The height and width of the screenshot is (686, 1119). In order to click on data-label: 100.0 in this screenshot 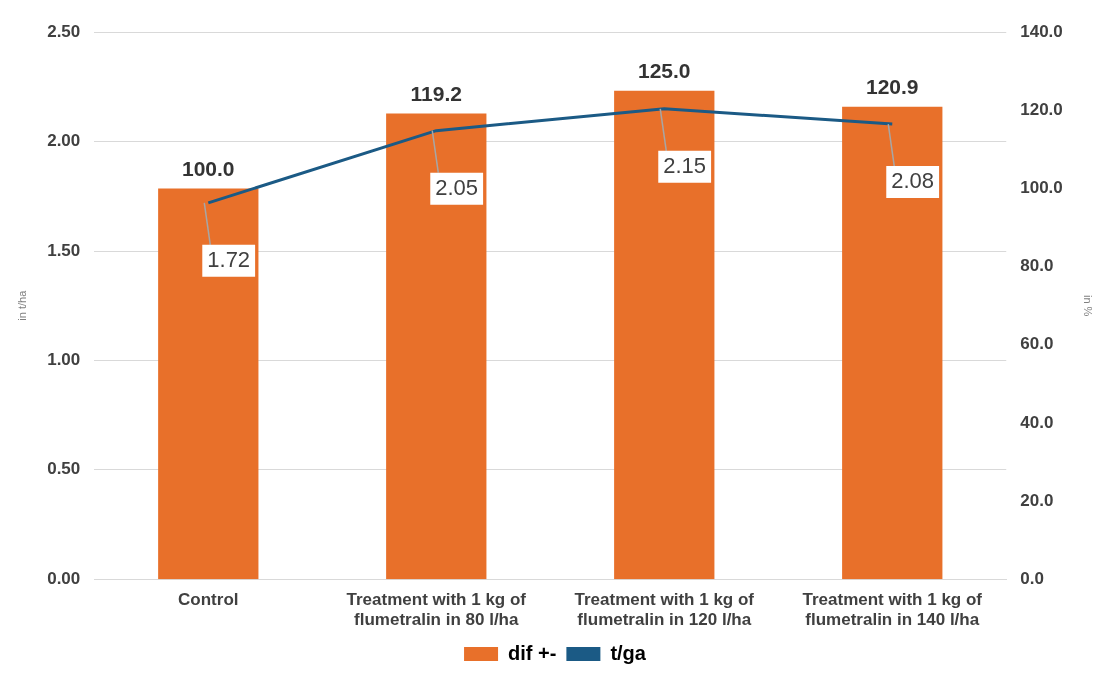, I will do `click(208, 168)`.